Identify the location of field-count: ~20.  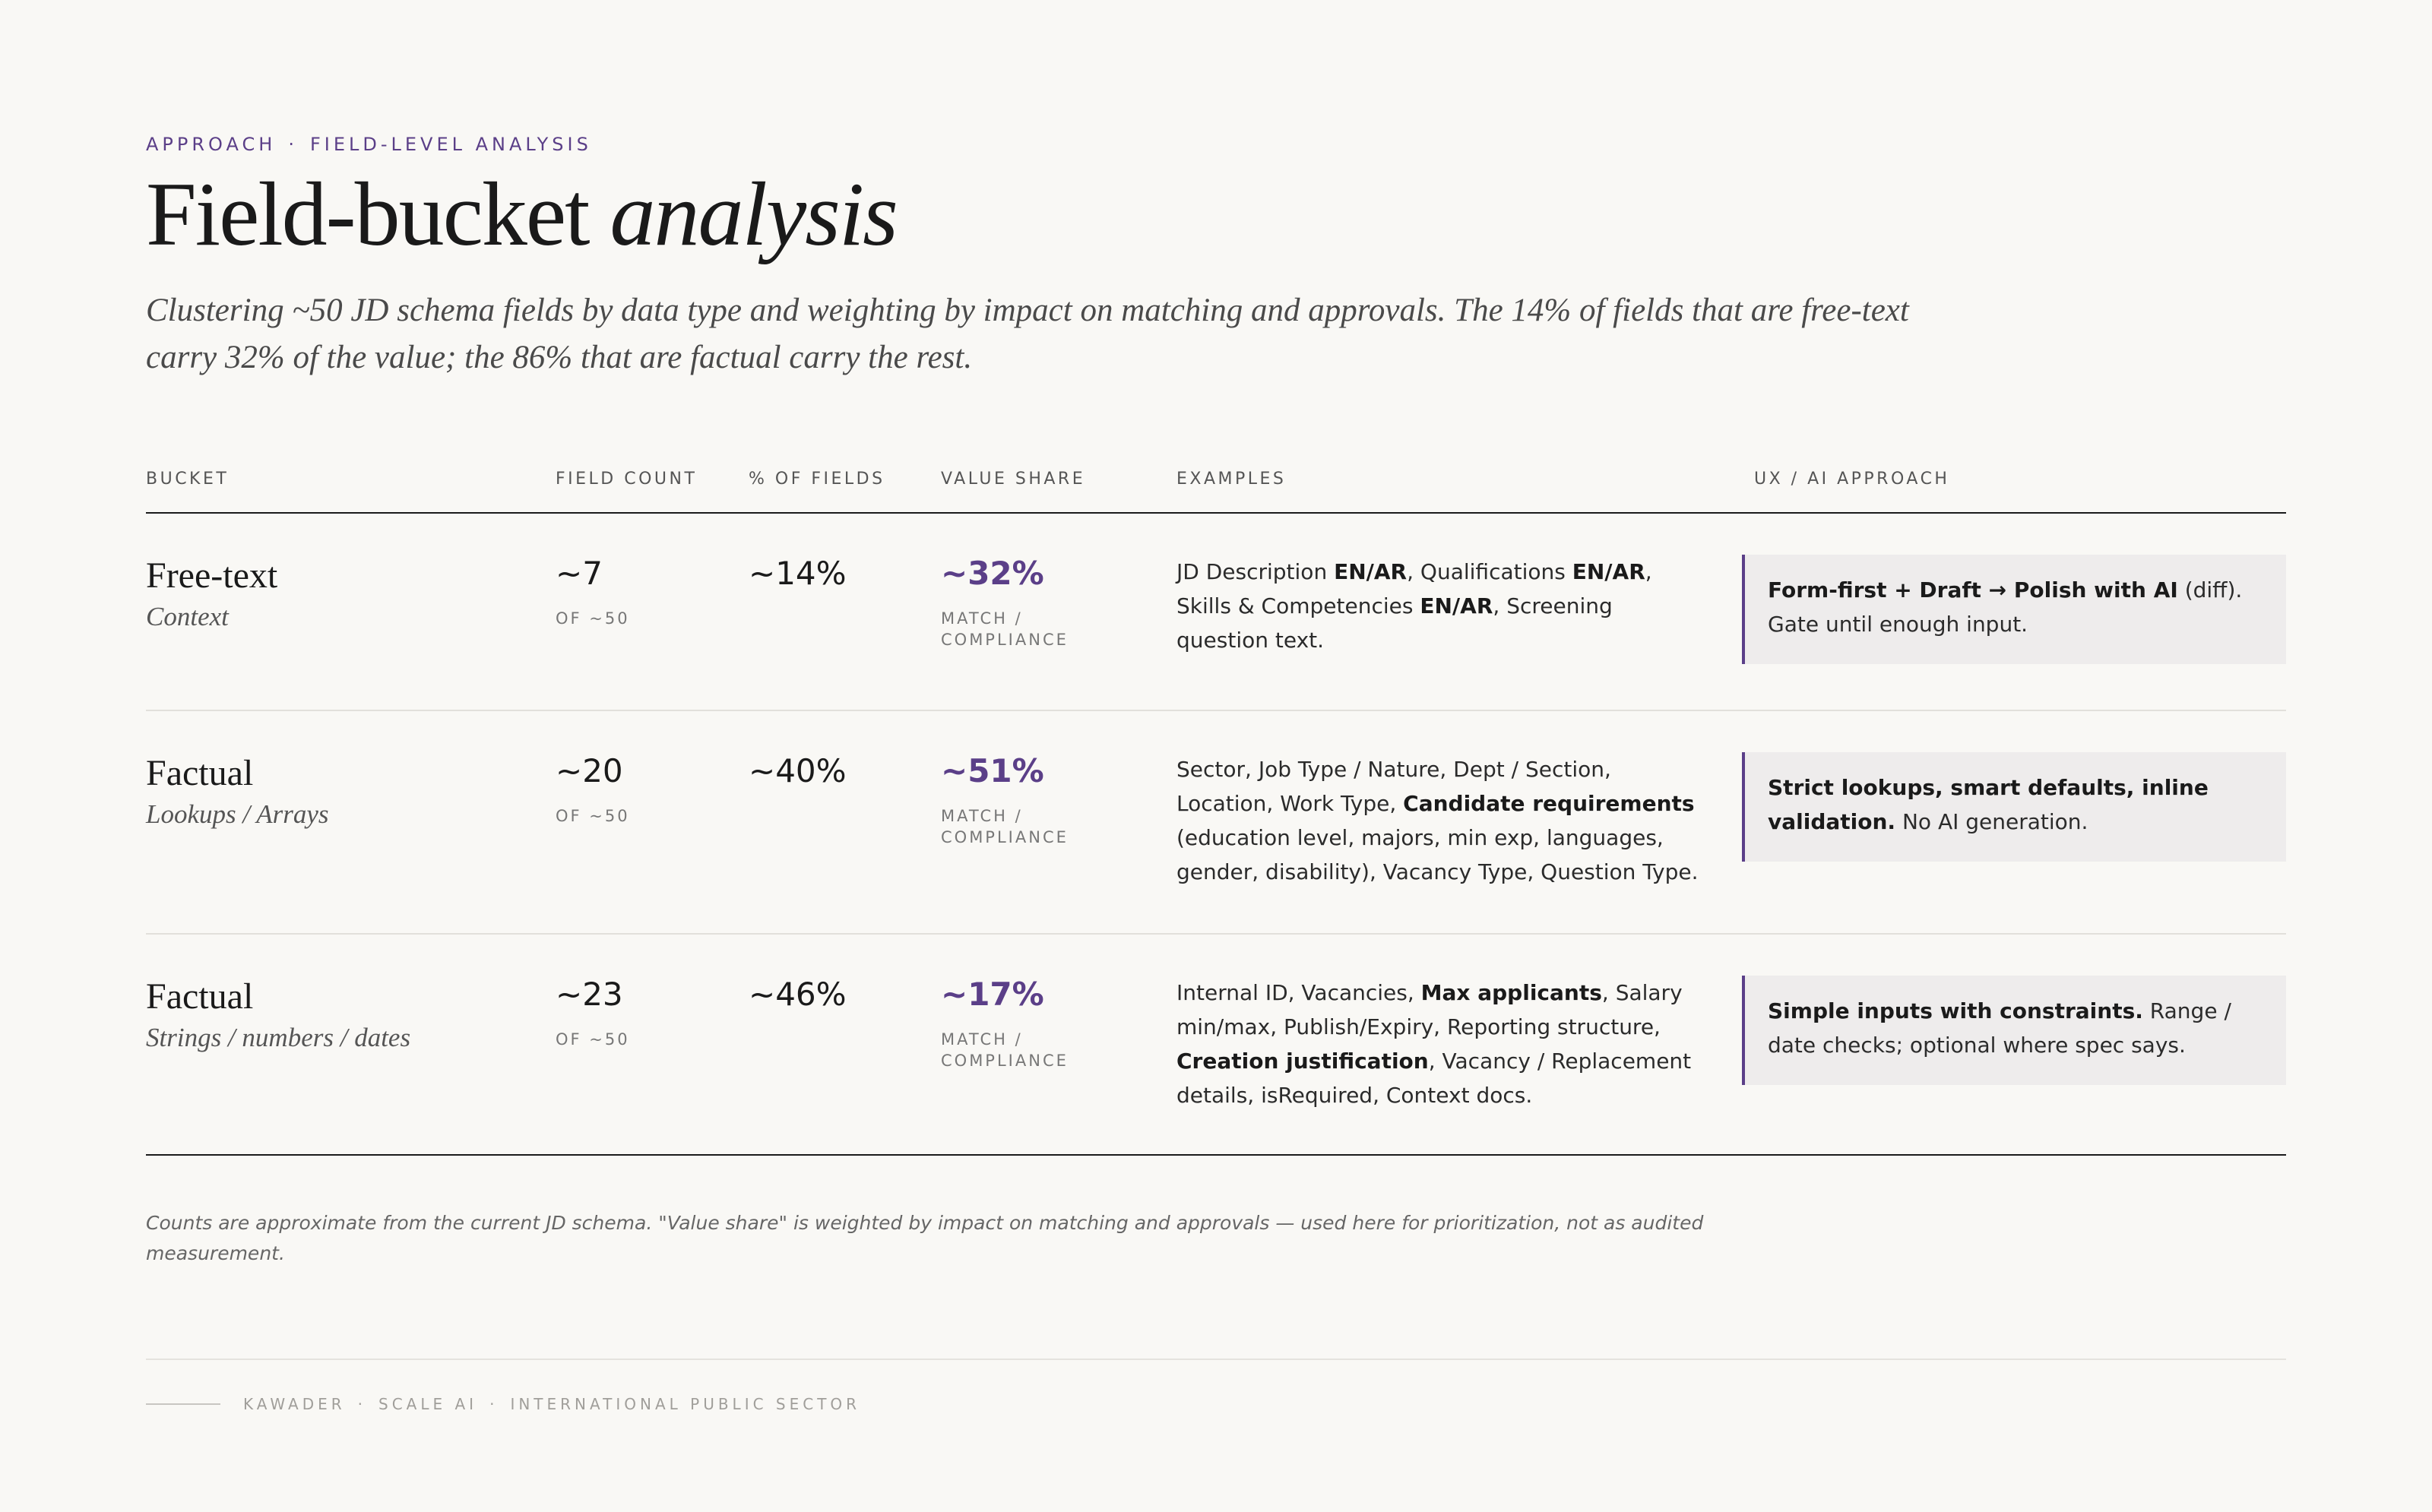
(590, 770).